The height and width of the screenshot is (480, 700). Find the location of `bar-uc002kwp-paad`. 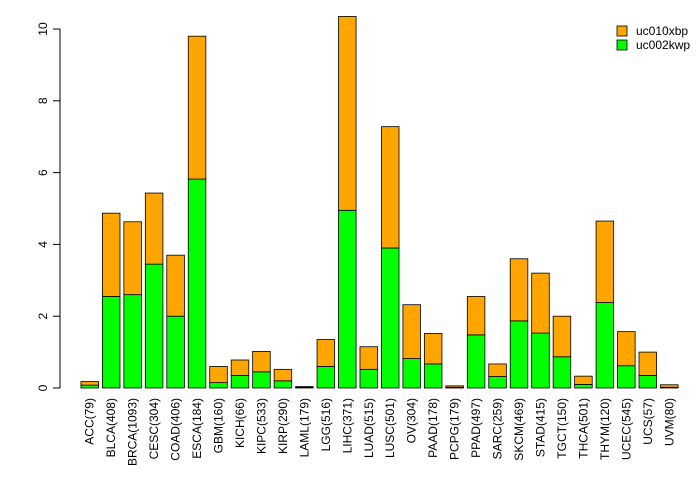

bar-uc002kwp-paad is located at coordinates (433, 376).